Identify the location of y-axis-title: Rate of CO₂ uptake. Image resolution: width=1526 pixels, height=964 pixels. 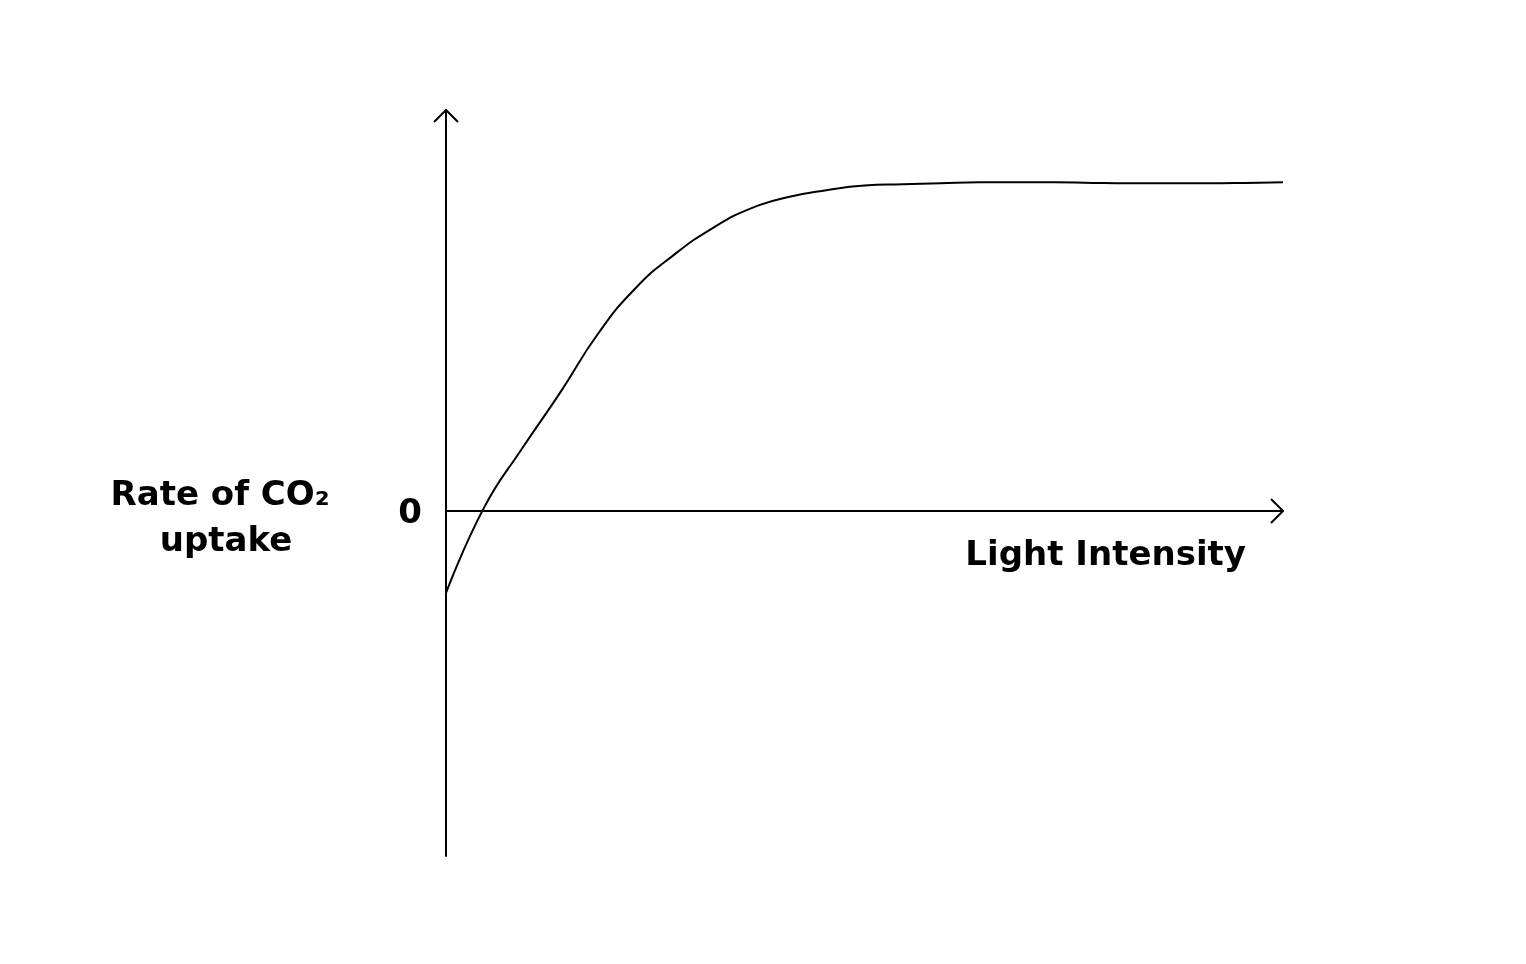
(226, 516).